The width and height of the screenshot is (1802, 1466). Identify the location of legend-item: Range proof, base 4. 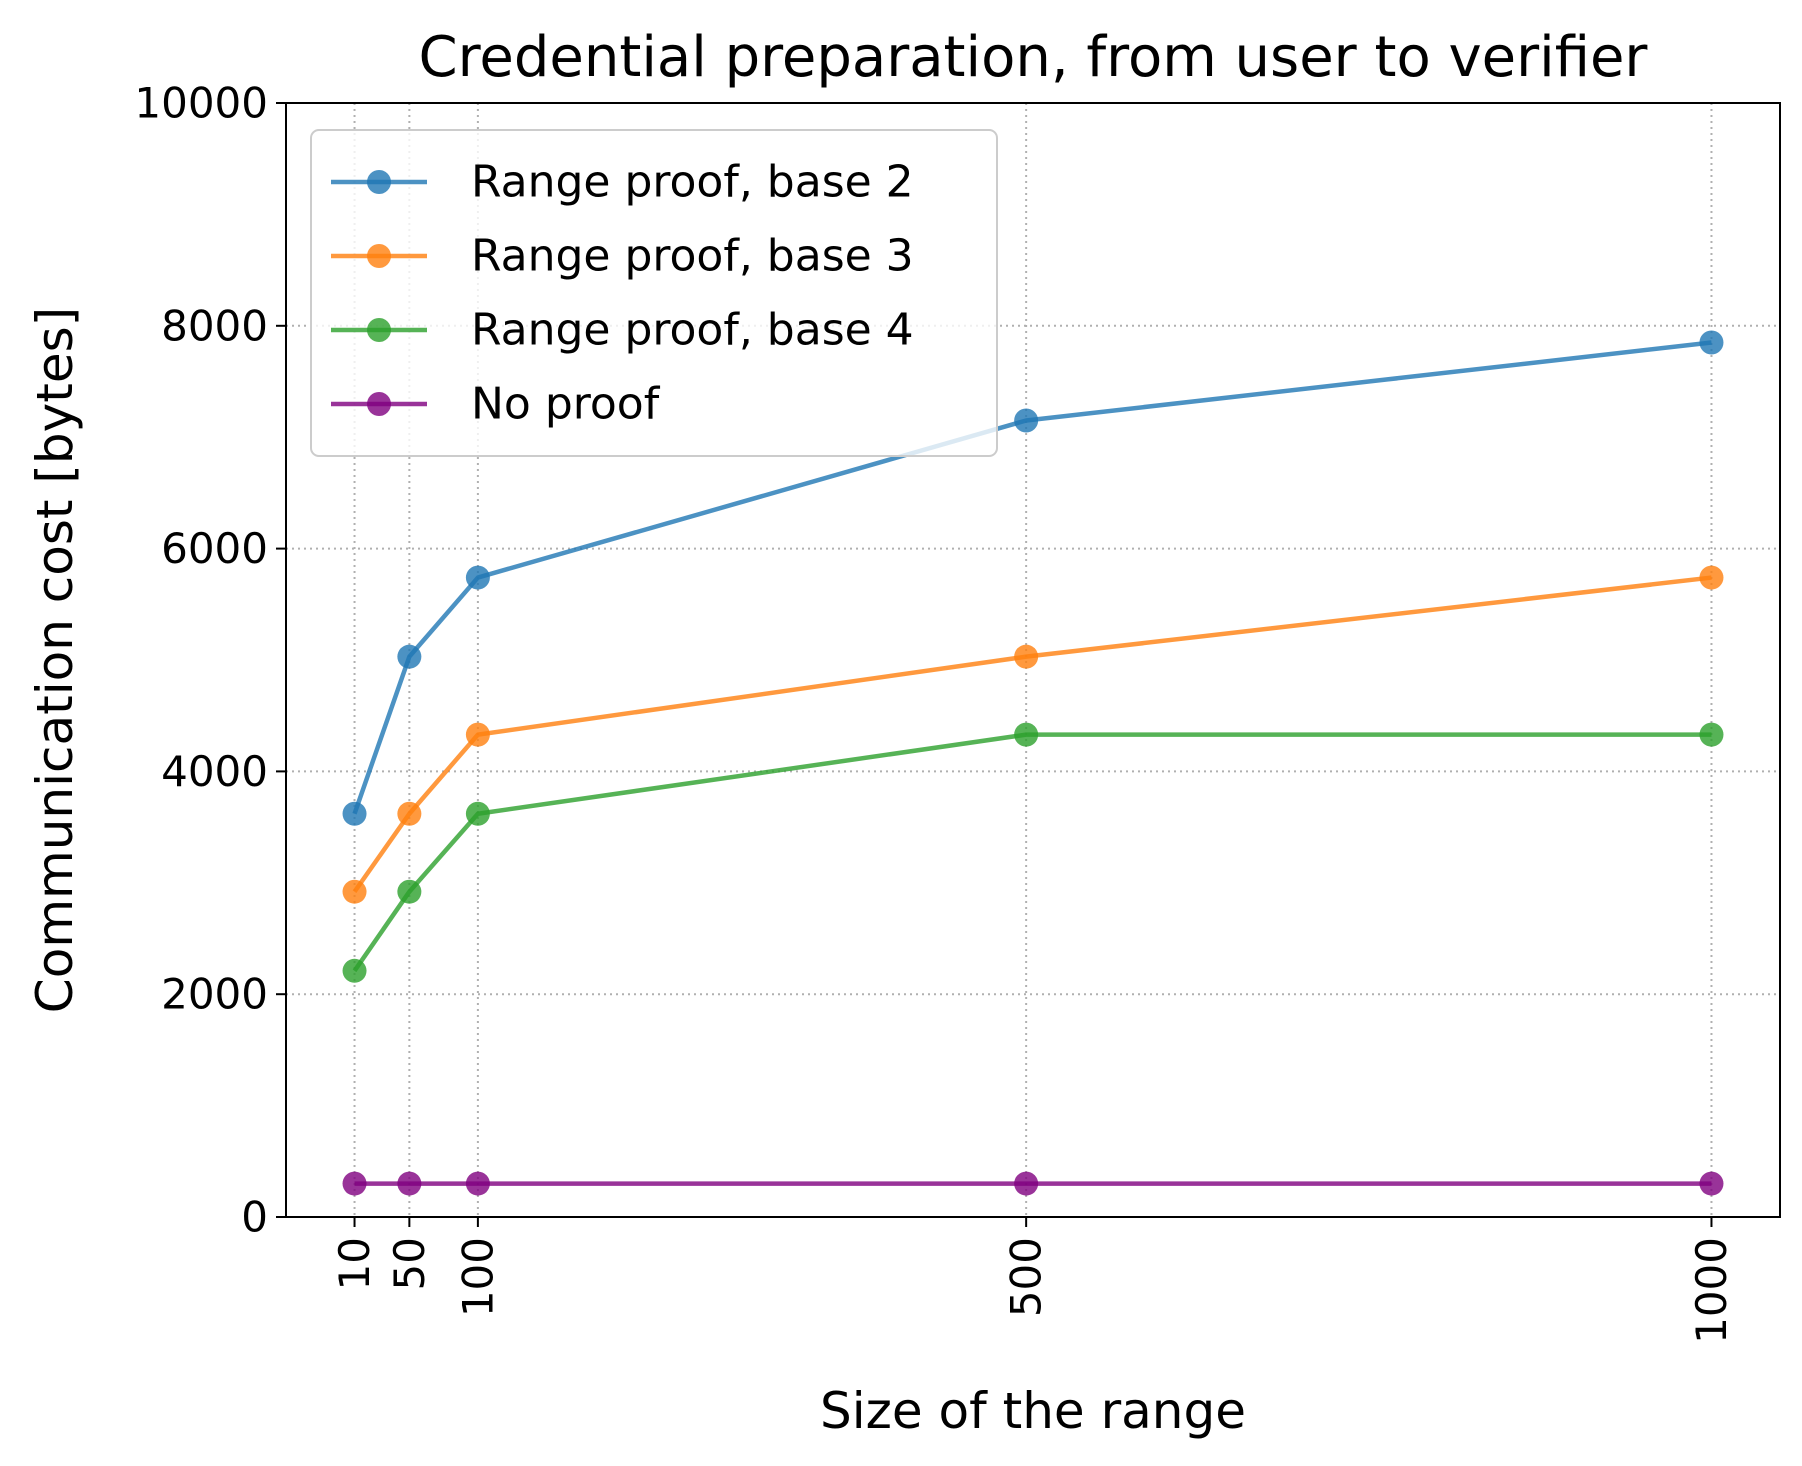
(622, 330).